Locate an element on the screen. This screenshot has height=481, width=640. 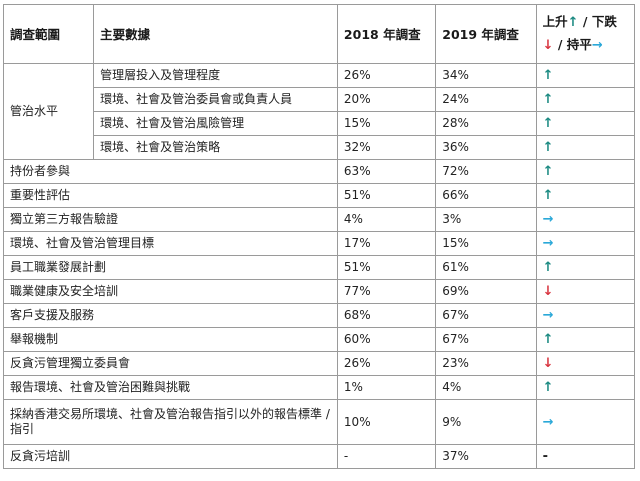
value-2019: 61% is located at coordinates (486, 267).